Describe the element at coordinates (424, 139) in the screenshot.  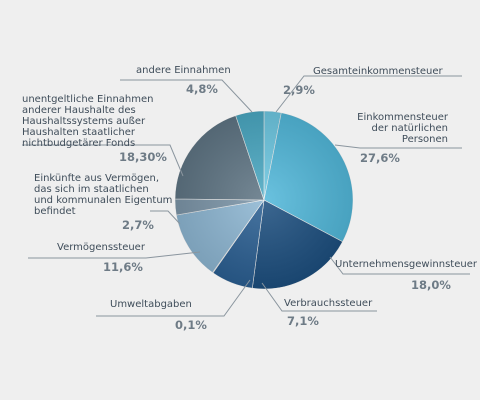
I see `label-line: Personen` at that location.